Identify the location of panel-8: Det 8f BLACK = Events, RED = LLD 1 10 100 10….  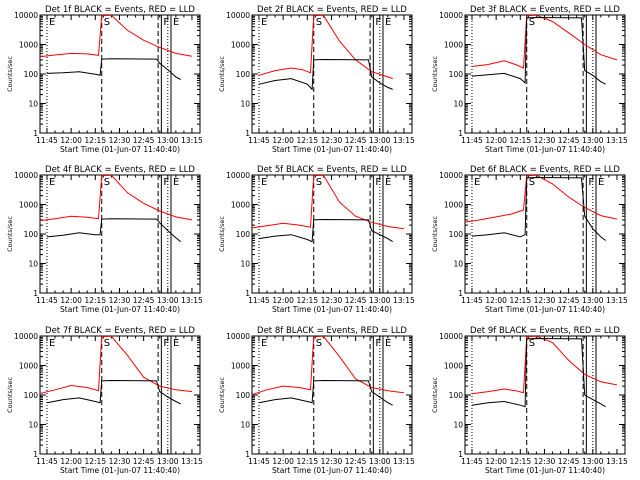
(316, 400).